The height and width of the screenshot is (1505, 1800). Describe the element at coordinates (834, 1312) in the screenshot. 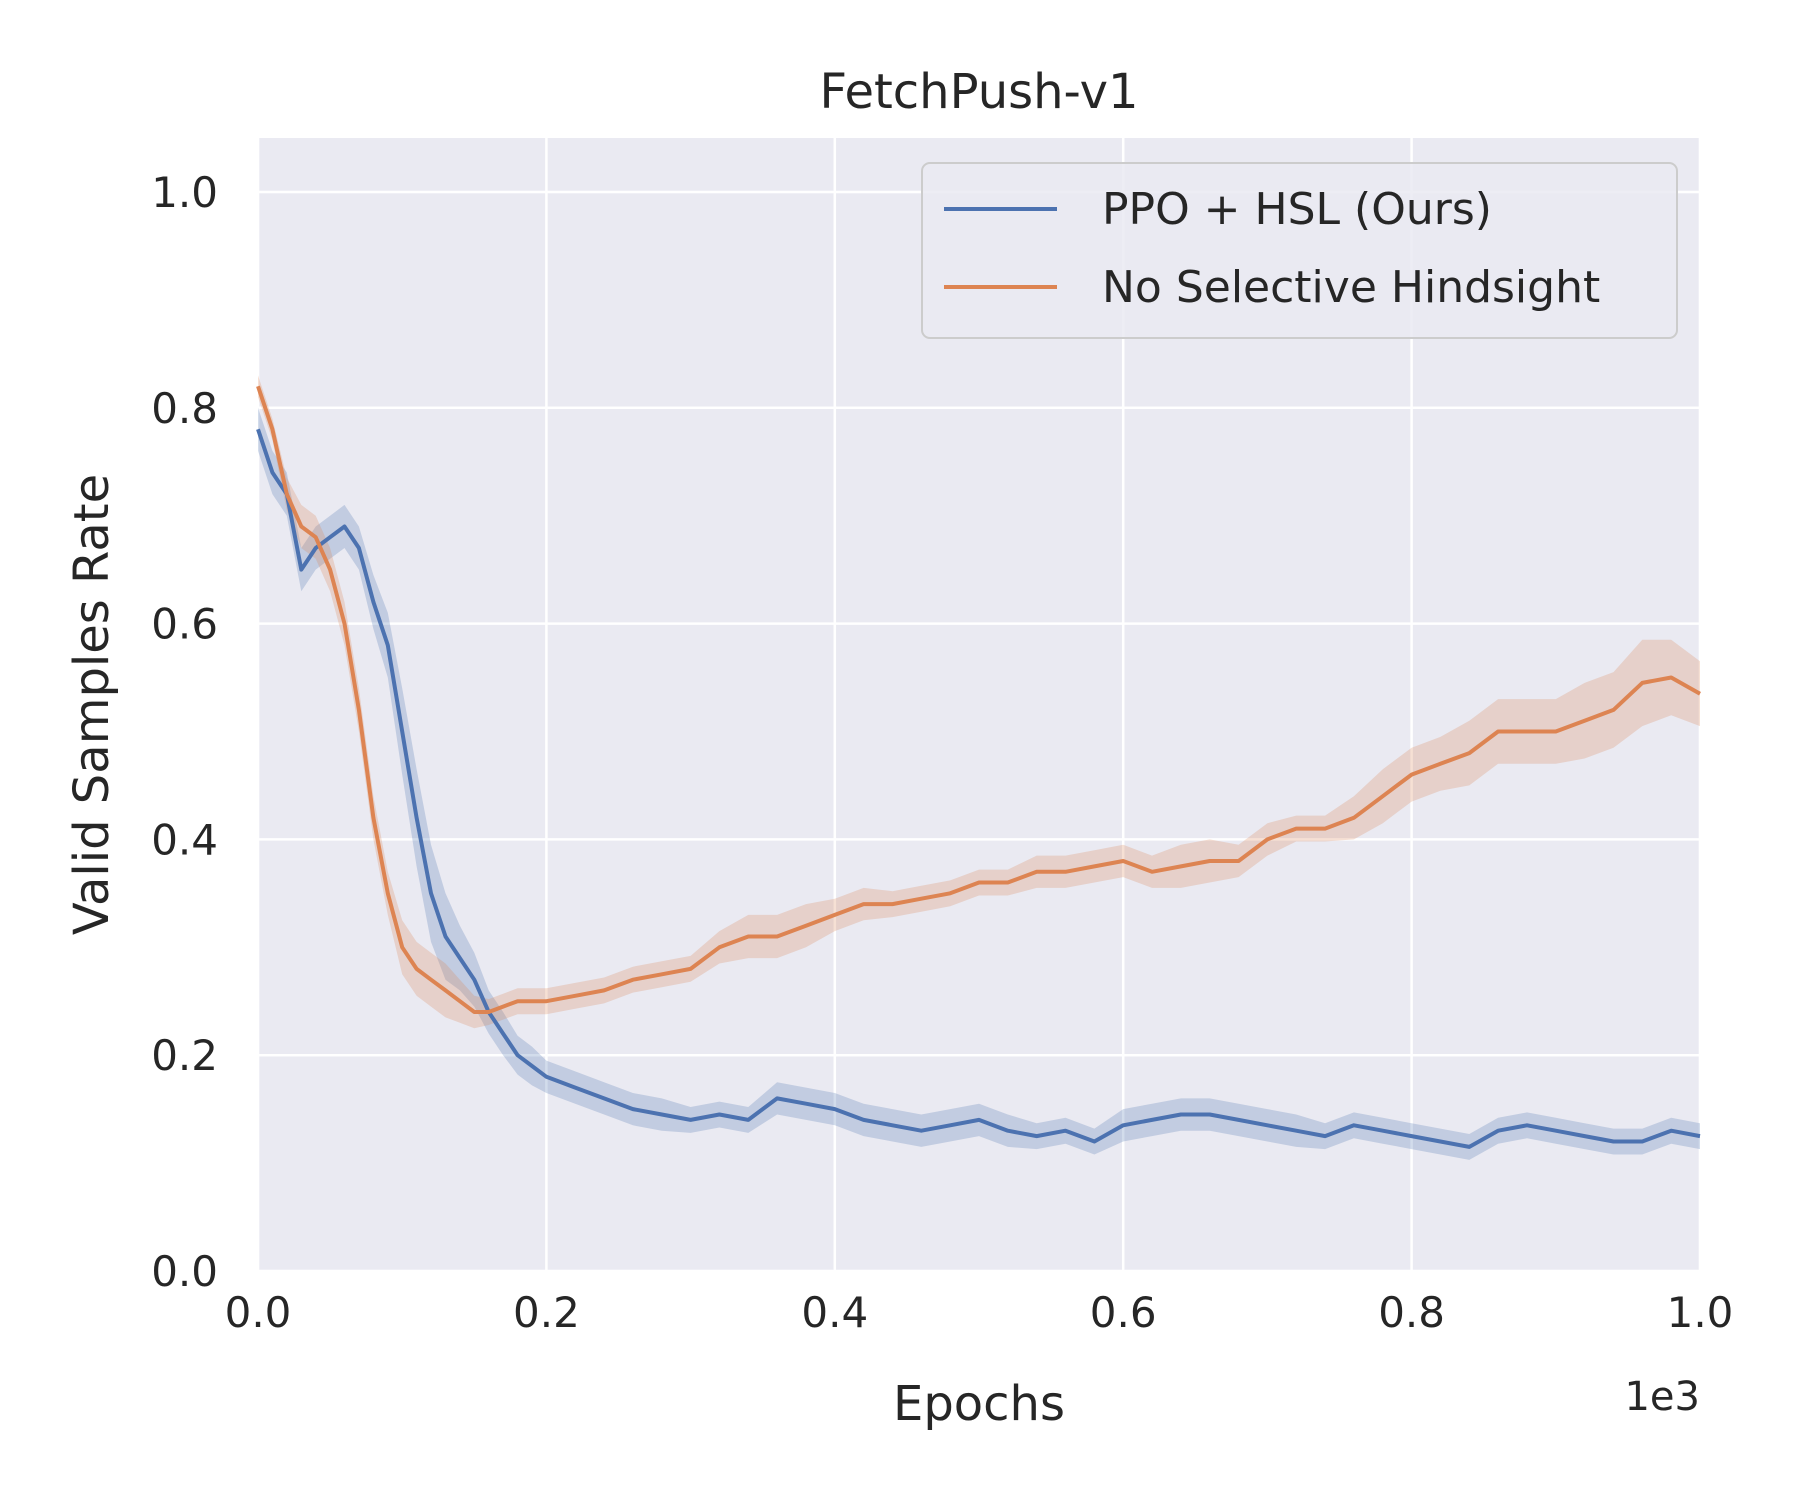

I see `x-tick-label: 0.4` at that location.